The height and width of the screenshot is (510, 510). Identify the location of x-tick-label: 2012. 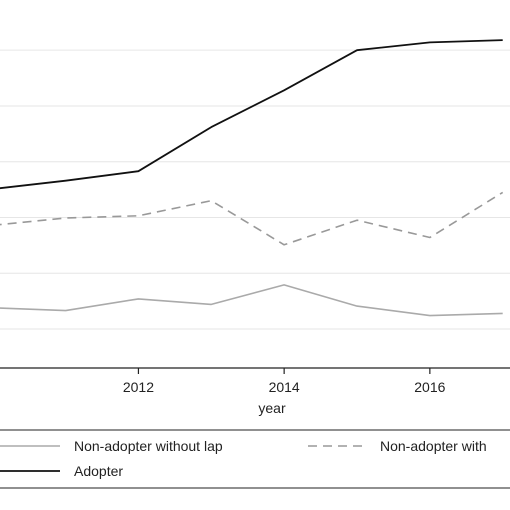
(138, 387).